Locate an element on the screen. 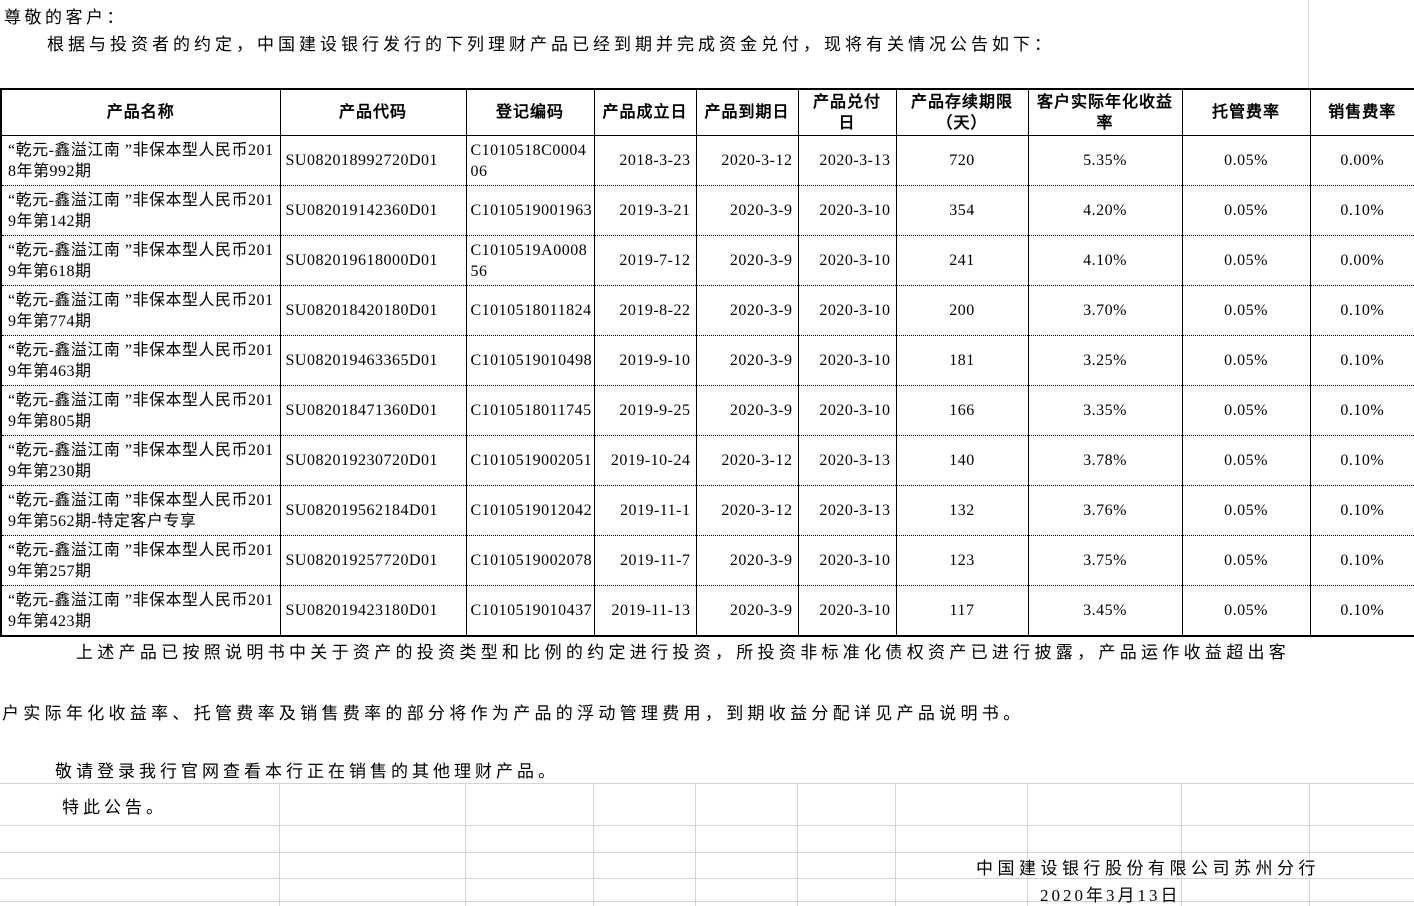 The height and width of the screenshot is (906, 1414). cell-establish-date: 2019-8-22 is located at coordinates (645, 310).